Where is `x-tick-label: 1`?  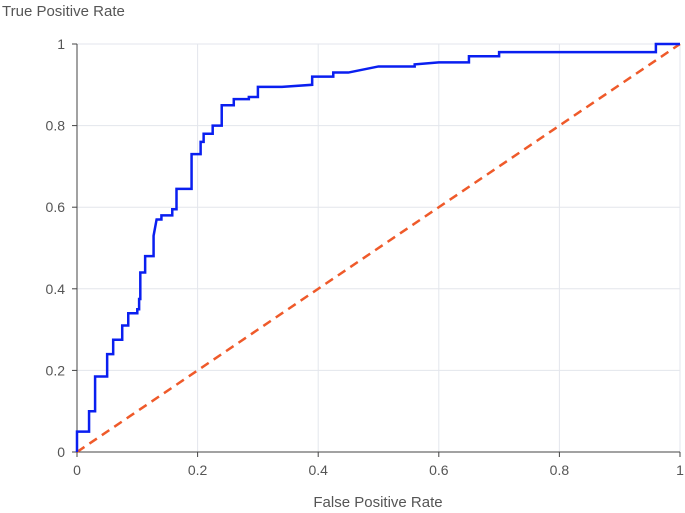 x-tick-label: 1 is located at coordinates (680, 470).